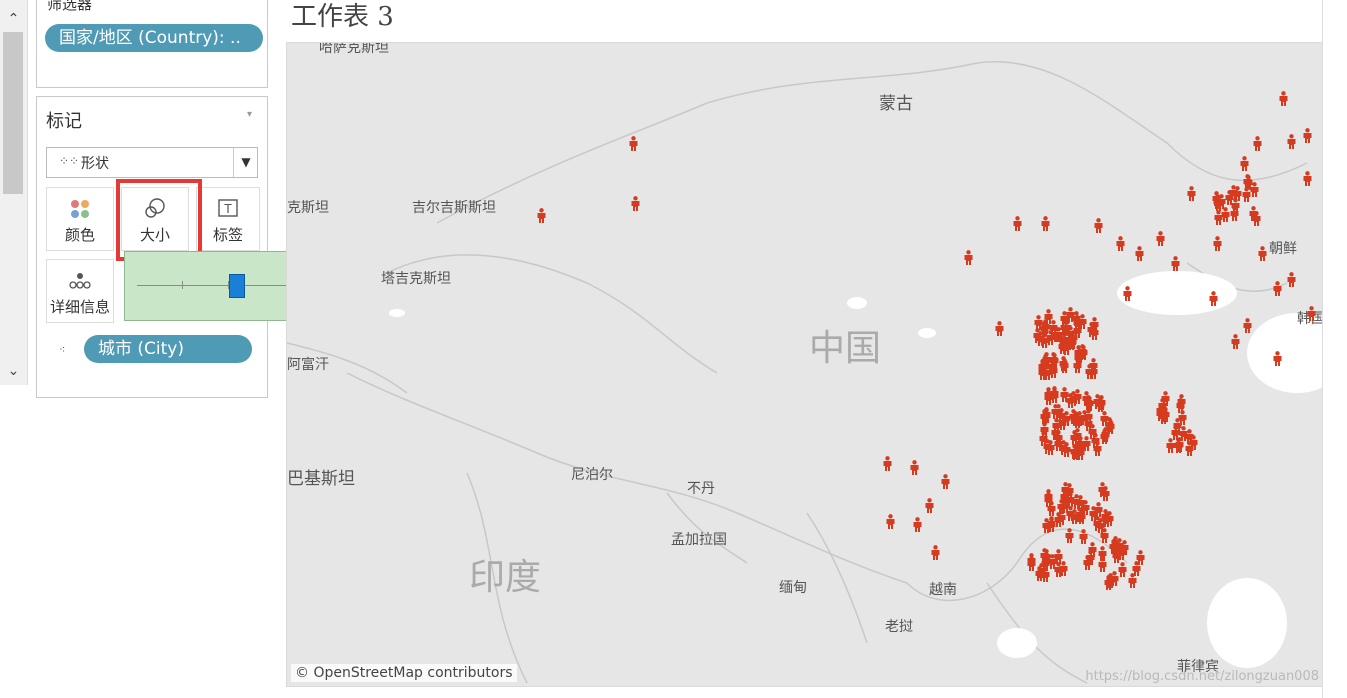 This screenshot has width=1347, height=698. I want to click on scrollbar-thumb, so click(13, 113).